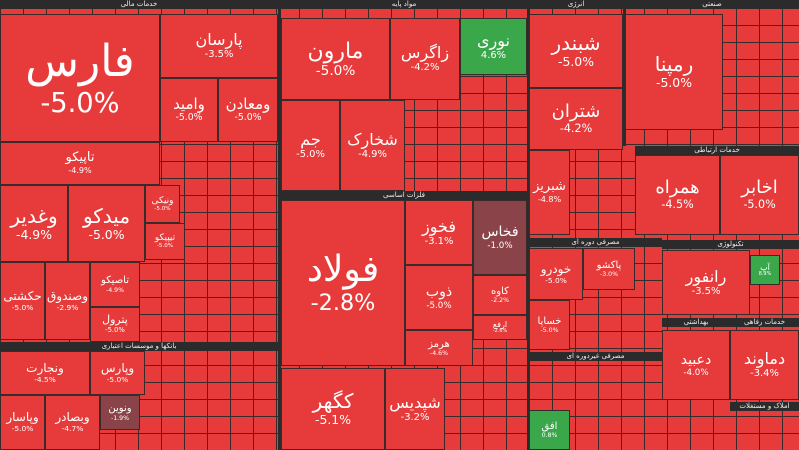 The width and height of the screenshot is (799, 450). What do you see at coordinates (764, 322) in the screenshot?
I see `sector-header: خدمات رفاهی` at bounding box center [764, 322].